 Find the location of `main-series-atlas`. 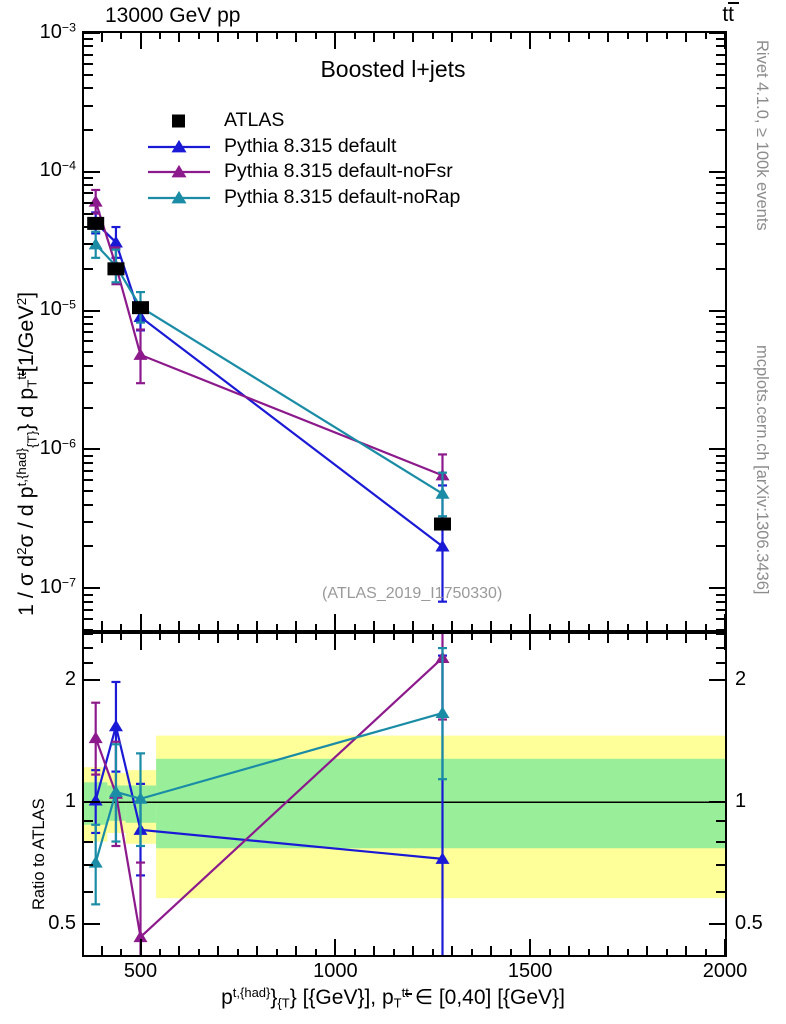

main-series-atlas is located at coordinates (269, 373).